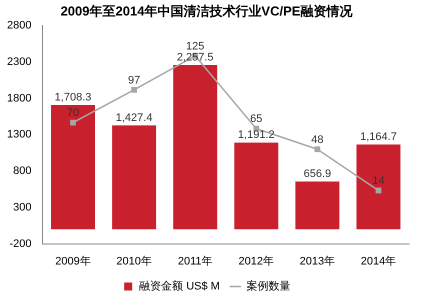  I want to click on data-label: 14, so click(378, 180).